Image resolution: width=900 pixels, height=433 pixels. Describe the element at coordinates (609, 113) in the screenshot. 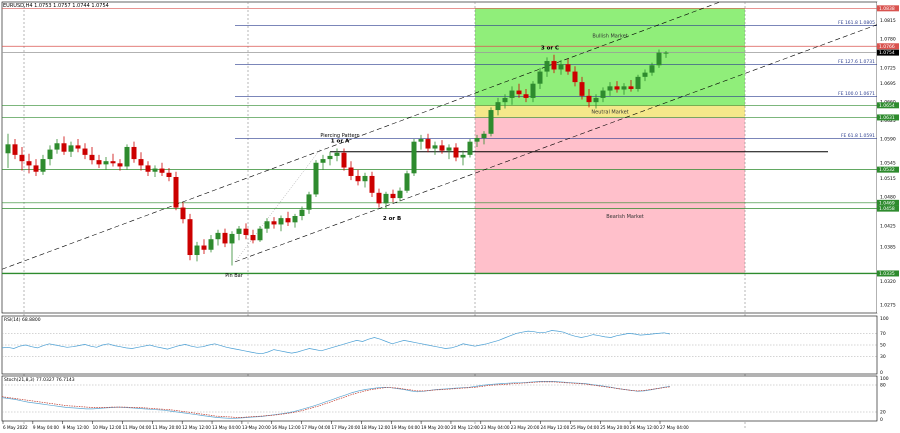

I see `neutral-zone-label: Neutral Market` at that location.